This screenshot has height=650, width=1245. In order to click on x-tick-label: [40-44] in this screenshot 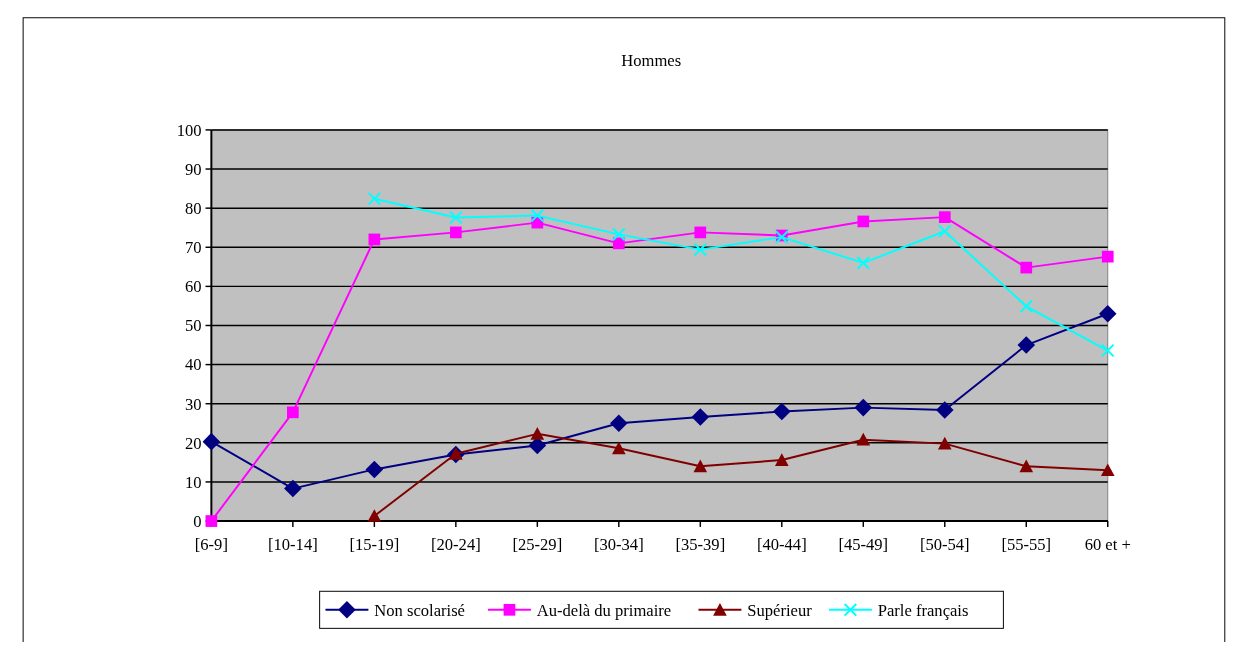, I will do `click(781, 545)`.